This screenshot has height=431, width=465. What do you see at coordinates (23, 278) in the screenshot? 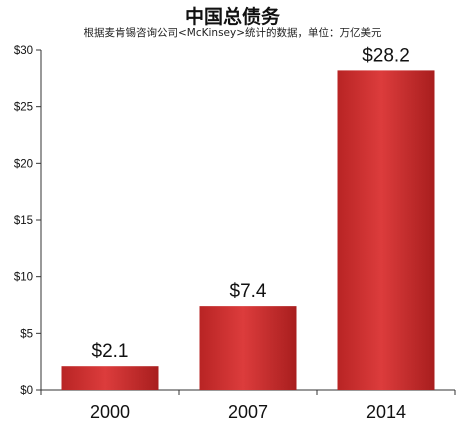
I see `y-tick-label: $10` at bounding box center [23, 278].